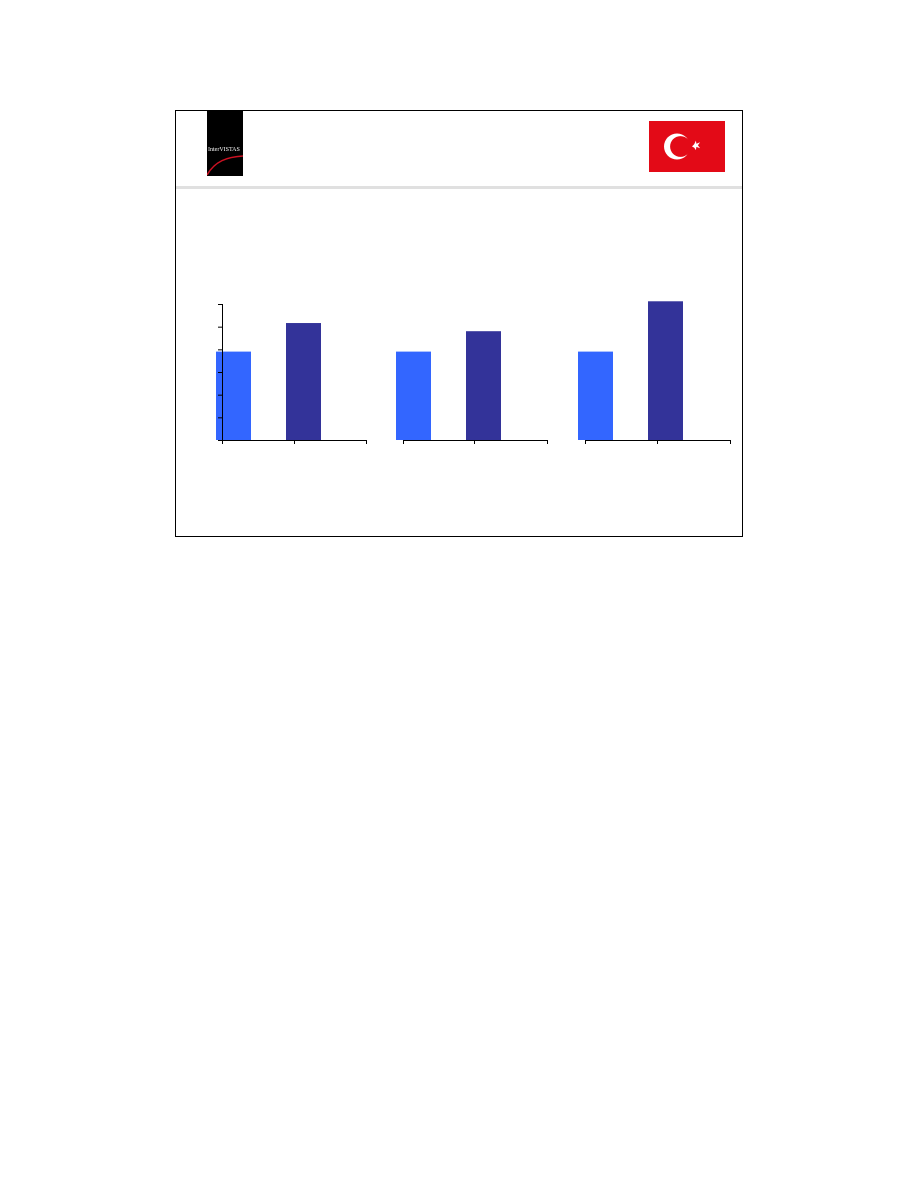 The height and width of the screenshot is (1188, 918). Describe the element at coordinates (225, 165) in the screenshot. I see `logo-swoosh-icon` at that location.